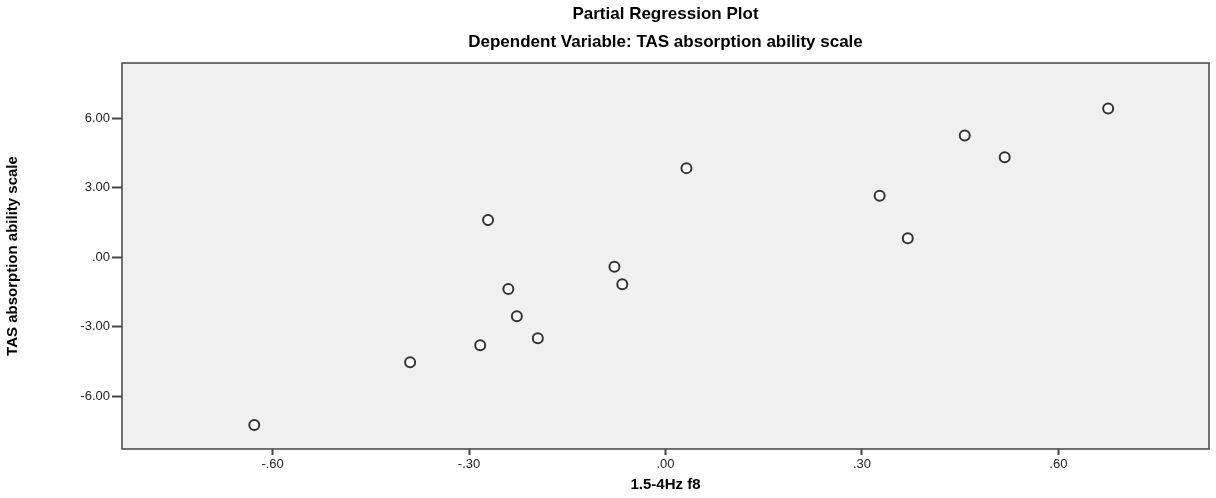 Image resolution: width=1216 pixels, height=498 pixels. I want to click on y-tick-label: 6.00, so click(97, 117).